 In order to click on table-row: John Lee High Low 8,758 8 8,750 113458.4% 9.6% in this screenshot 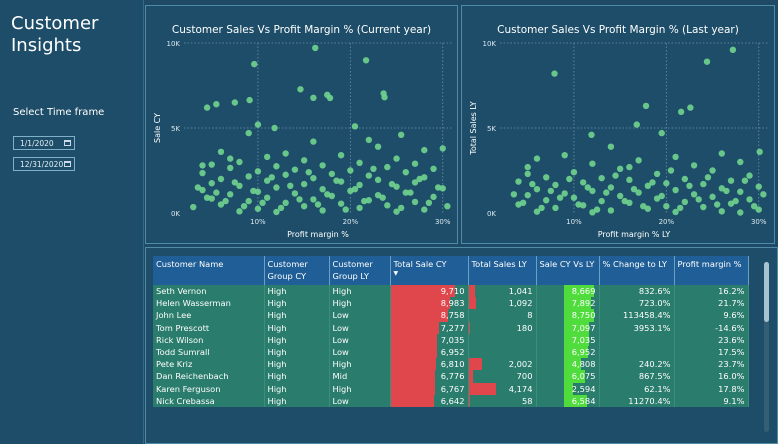, I will do `click(451, 315)`.